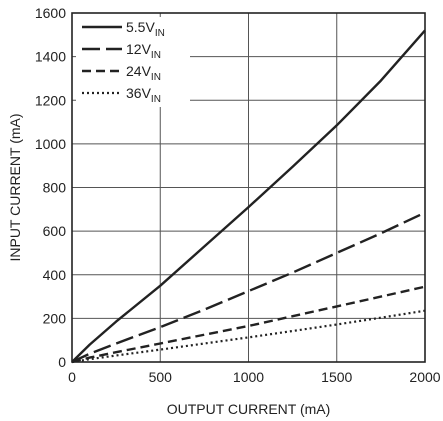 Image resolution: width=443 pixels, height=421 pixels. I want to click on legend-label: 5.5VIN, so click(145, 29).